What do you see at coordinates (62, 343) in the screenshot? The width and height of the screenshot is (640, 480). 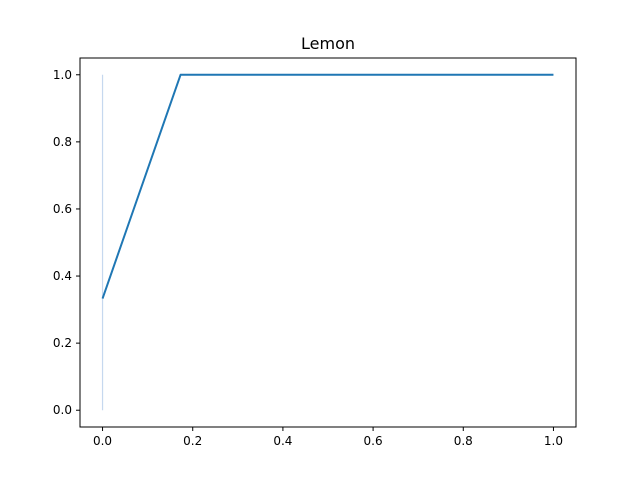 I see `y-tick-label: 0.2` at bounding box center [62, 343].